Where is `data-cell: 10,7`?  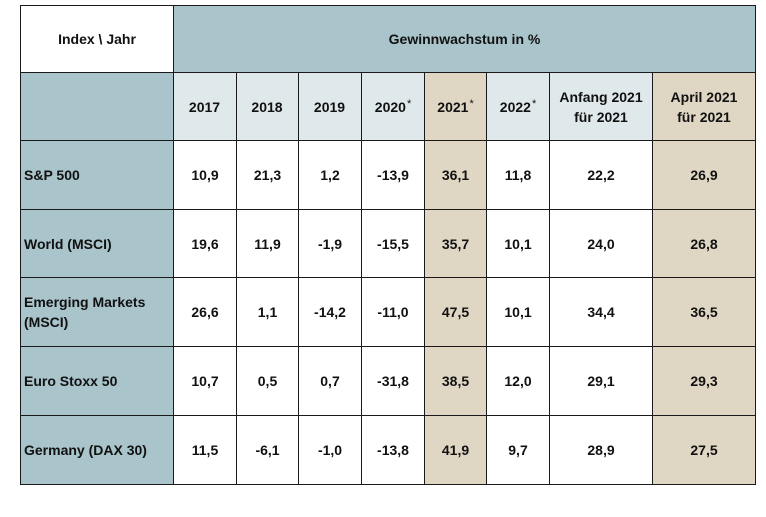
data-cell: 10,7 is located at coordinates (205, 381).